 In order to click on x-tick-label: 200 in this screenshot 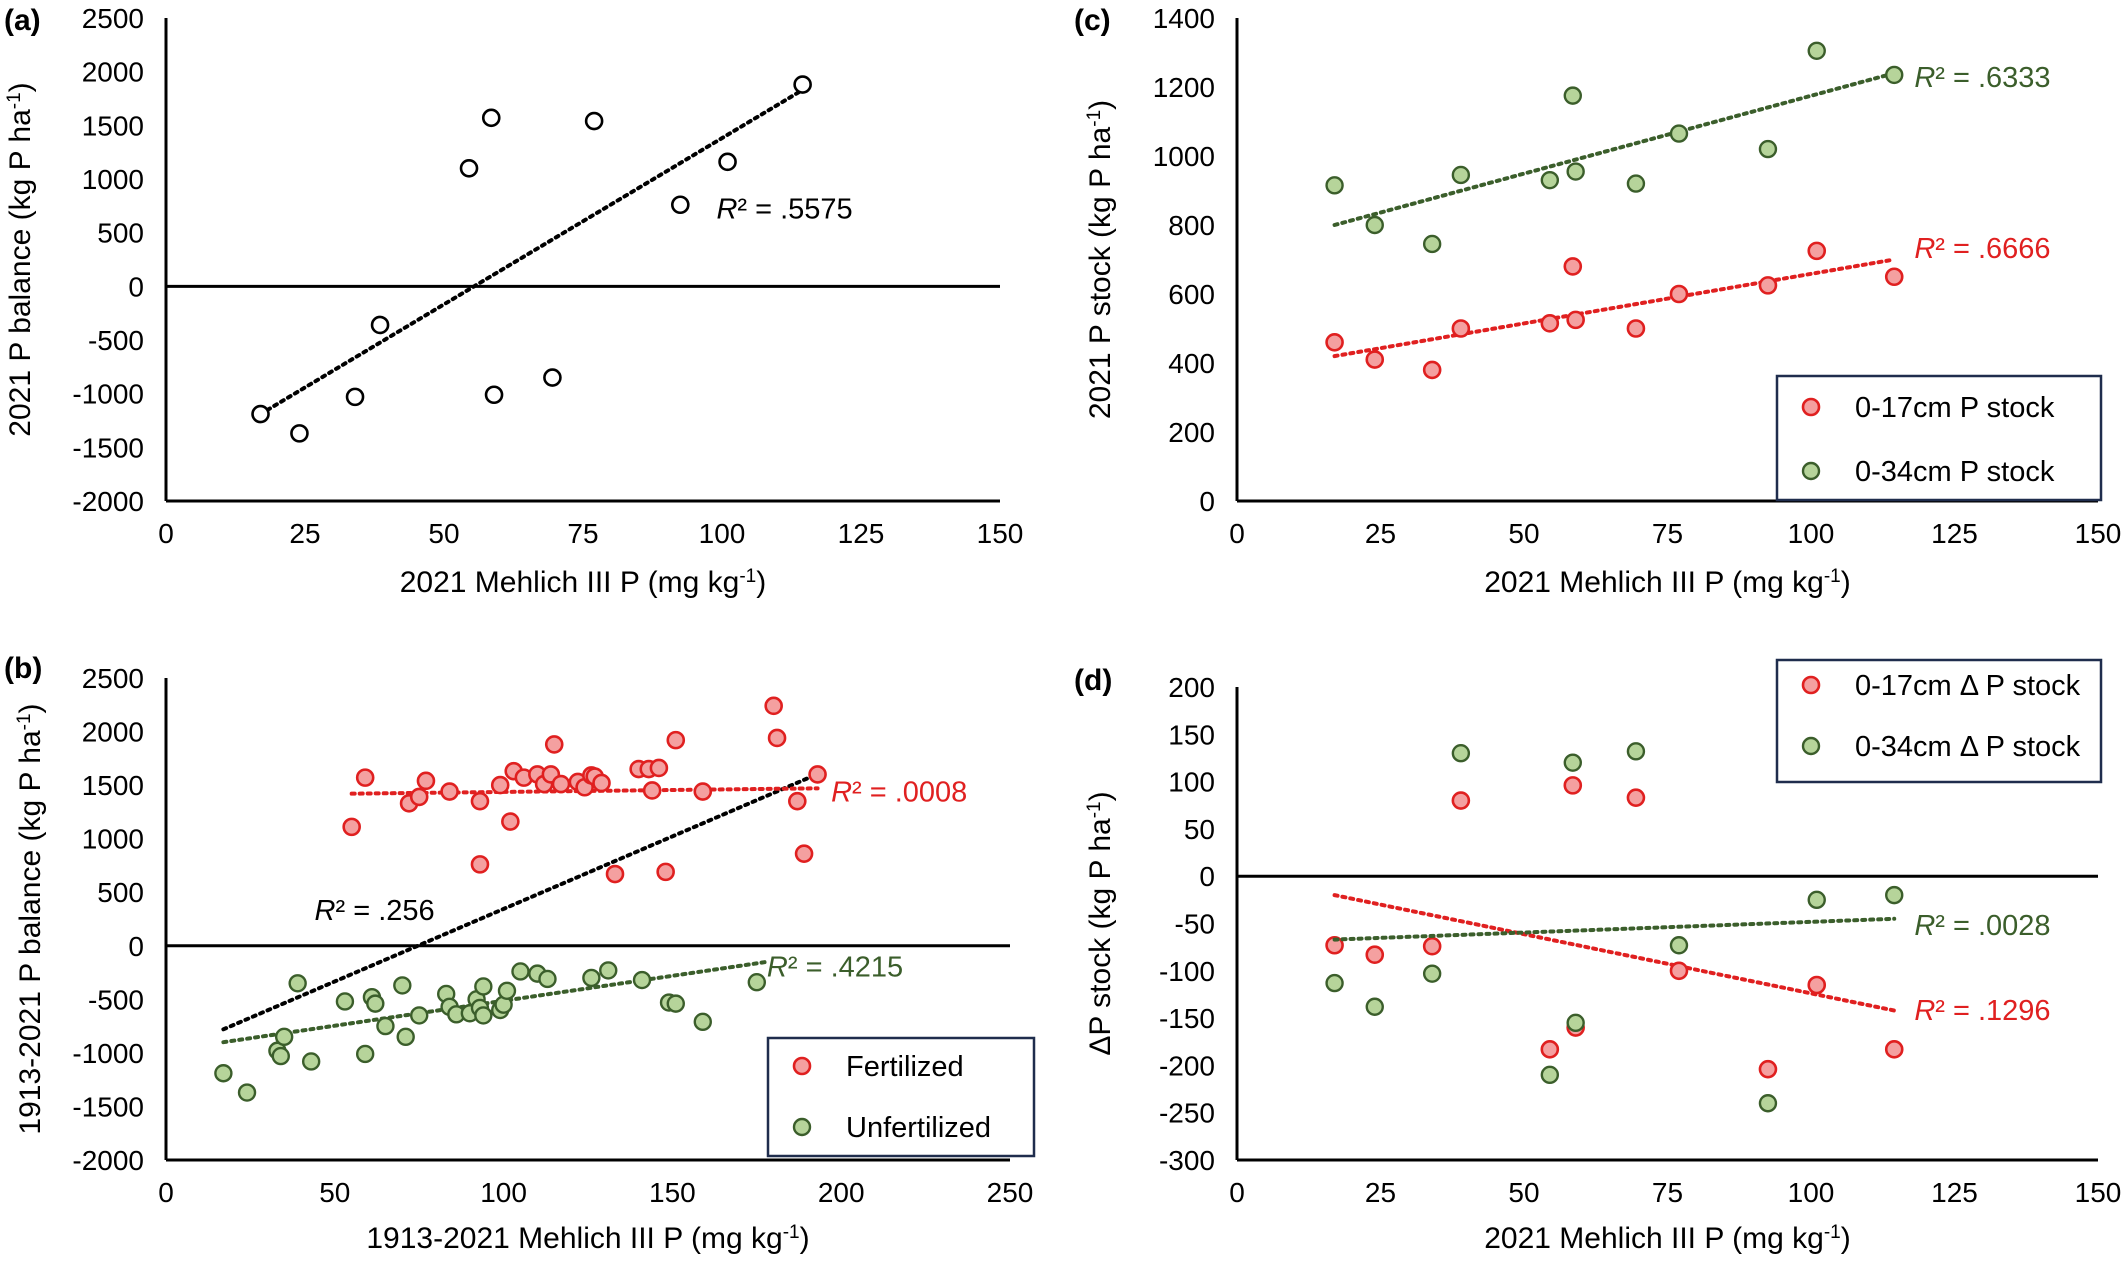, I will do `click(841, 1192)`.